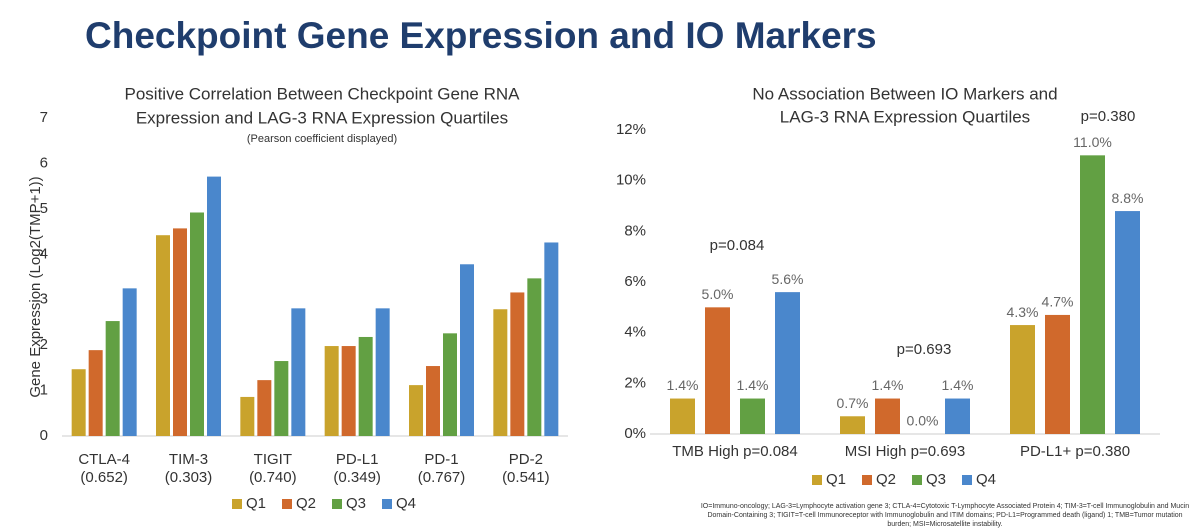  What do you see at coordinates (44, 344) in the screenshot?
I see `y-tick-label: 2` at bounding box center [44, 344].